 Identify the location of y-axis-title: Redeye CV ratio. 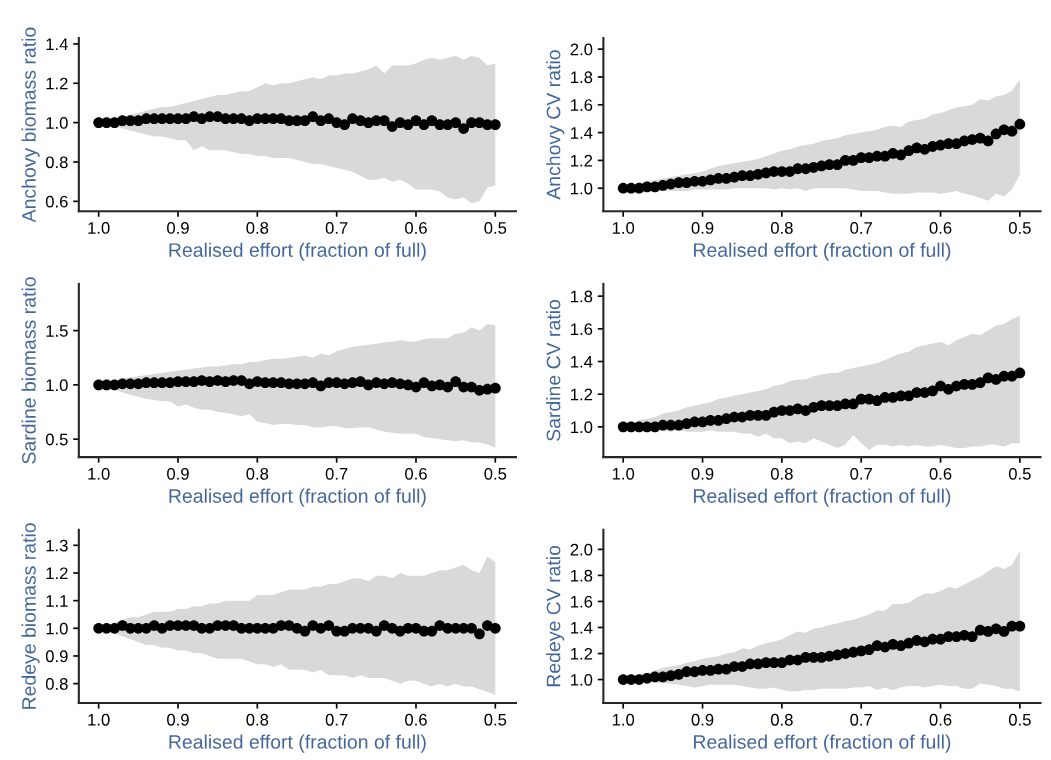
(555, 616).